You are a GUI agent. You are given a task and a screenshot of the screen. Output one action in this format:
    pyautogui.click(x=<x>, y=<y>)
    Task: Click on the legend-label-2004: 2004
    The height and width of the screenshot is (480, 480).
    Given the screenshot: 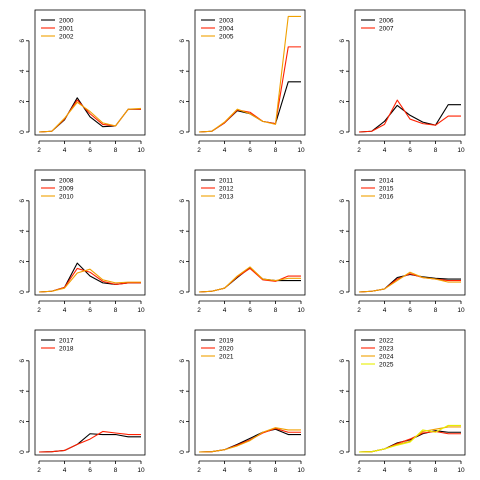 What is the action you would take?
    pyautogui.click(x=226, y=28)
    